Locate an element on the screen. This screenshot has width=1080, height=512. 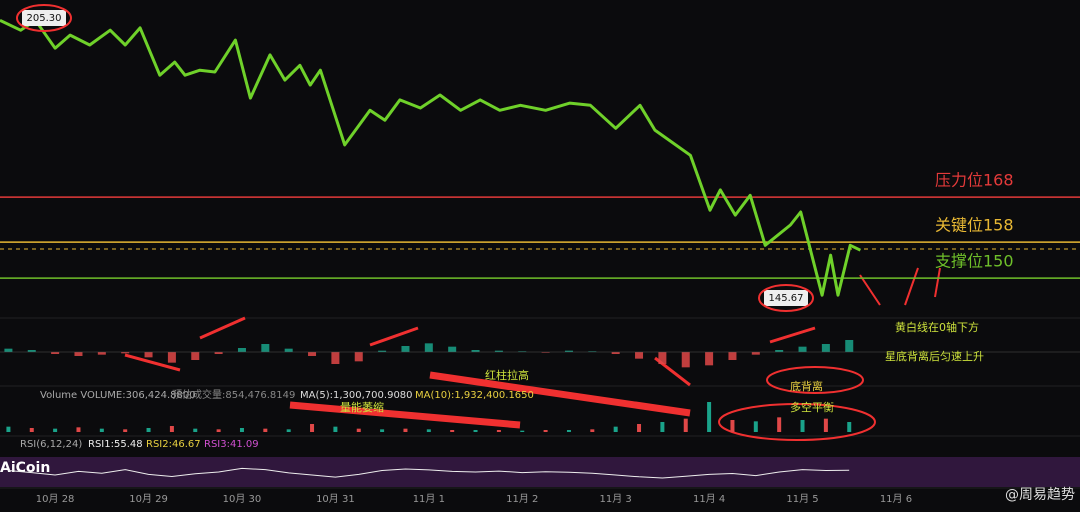
x-tick-label: 11月 2 is located at coordinates (522, 499).